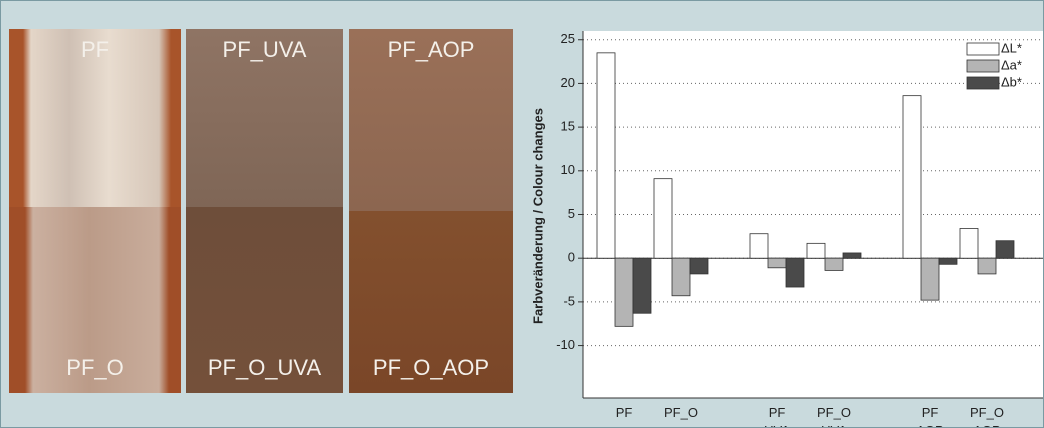 The image size is (1044, 428). Describe the element at coordinates (568, 82) in the screenshot. I see `y-tick-label: 20` at that location.